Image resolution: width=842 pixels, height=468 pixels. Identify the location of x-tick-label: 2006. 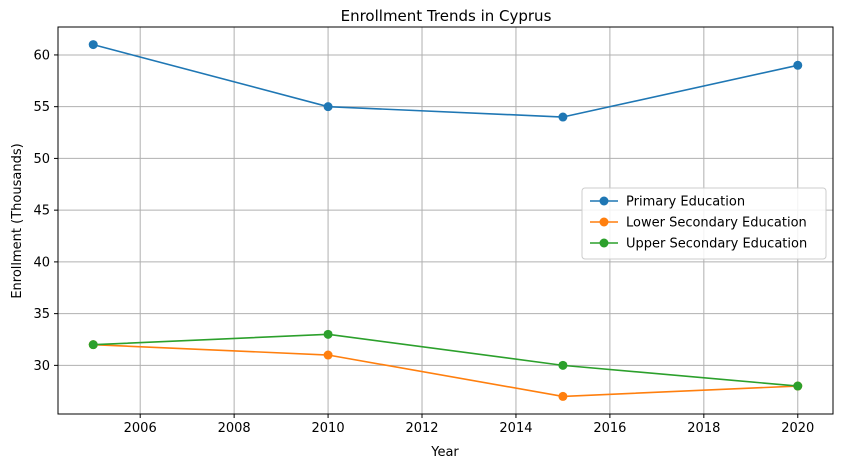
(140, 428).